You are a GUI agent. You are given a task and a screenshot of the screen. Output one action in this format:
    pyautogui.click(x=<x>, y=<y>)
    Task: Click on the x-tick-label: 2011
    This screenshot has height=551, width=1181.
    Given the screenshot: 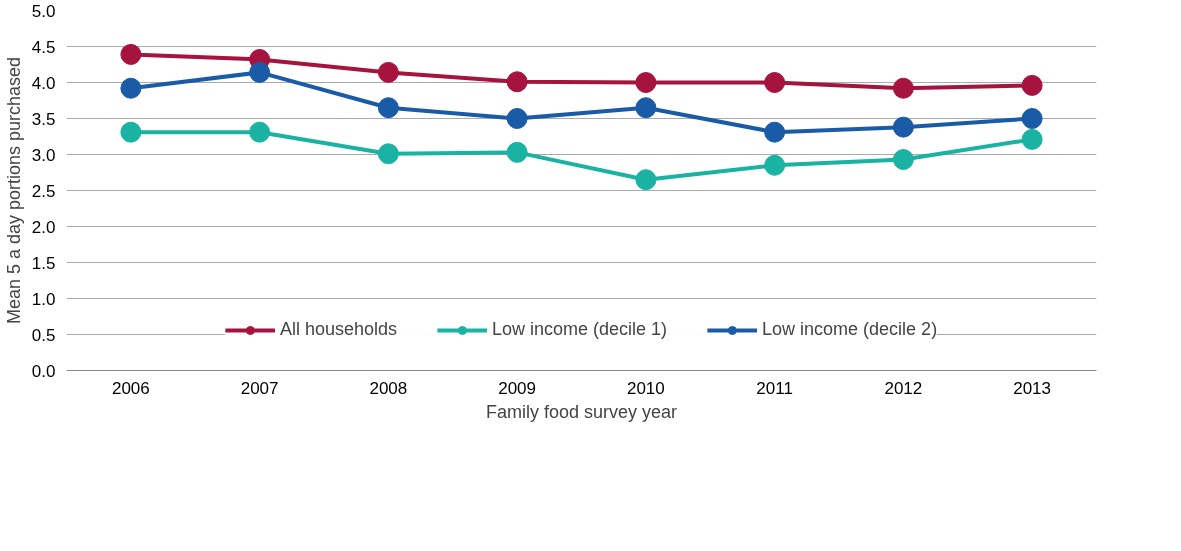 What is the action you would take?
    pyautogui.click(x=774, y=388)
    